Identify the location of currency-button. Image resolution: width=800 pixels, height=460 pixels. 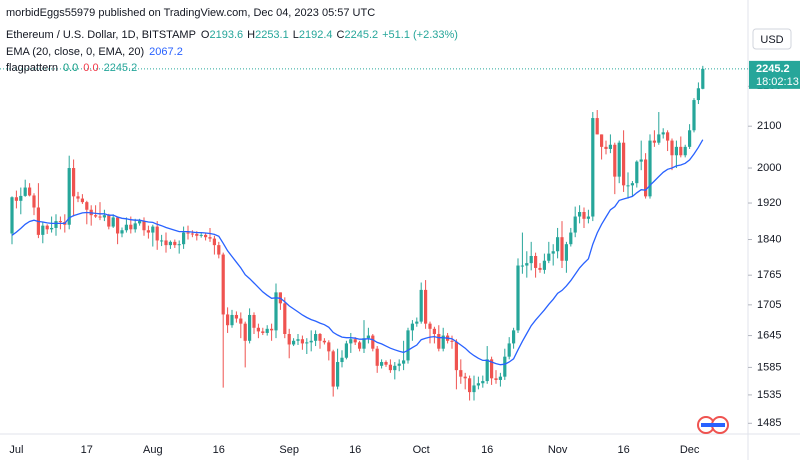
(772, 39).